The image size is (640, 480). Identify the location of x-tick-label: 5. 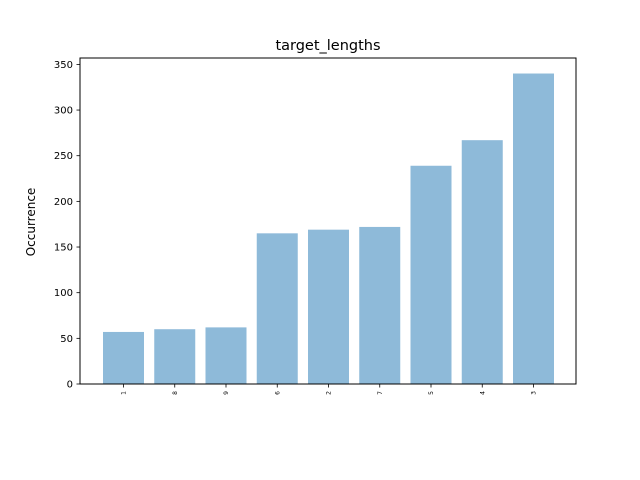
(431, 393).